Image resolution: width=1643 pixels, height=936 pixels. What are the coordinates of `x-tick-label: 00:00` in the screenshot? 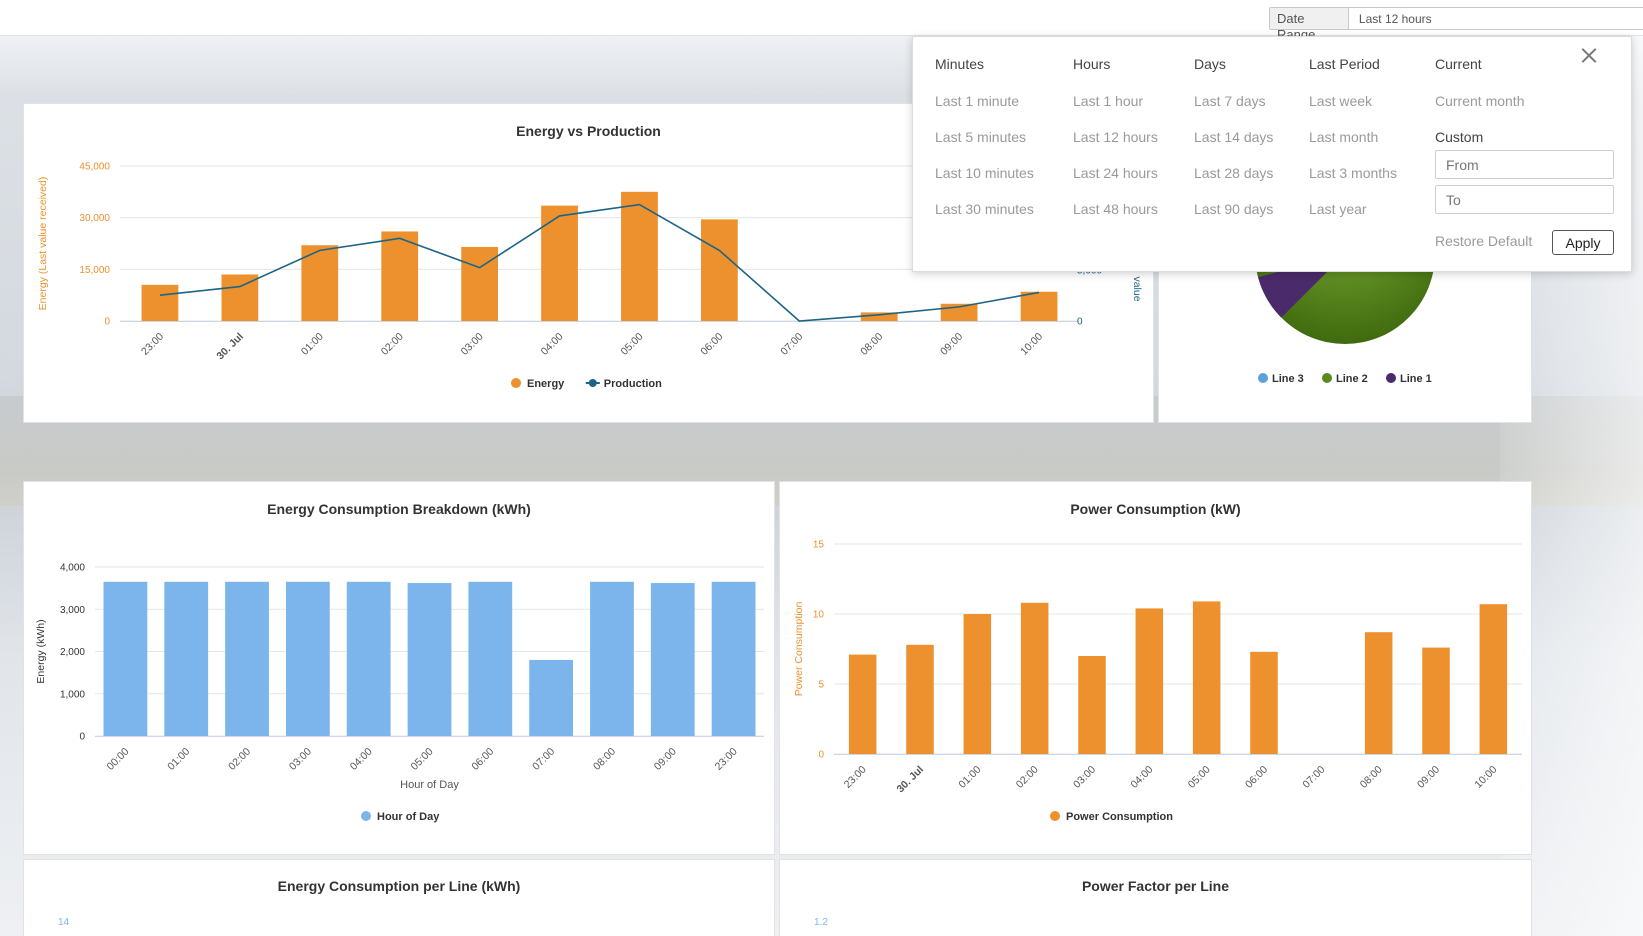 It's located at (117, 759).